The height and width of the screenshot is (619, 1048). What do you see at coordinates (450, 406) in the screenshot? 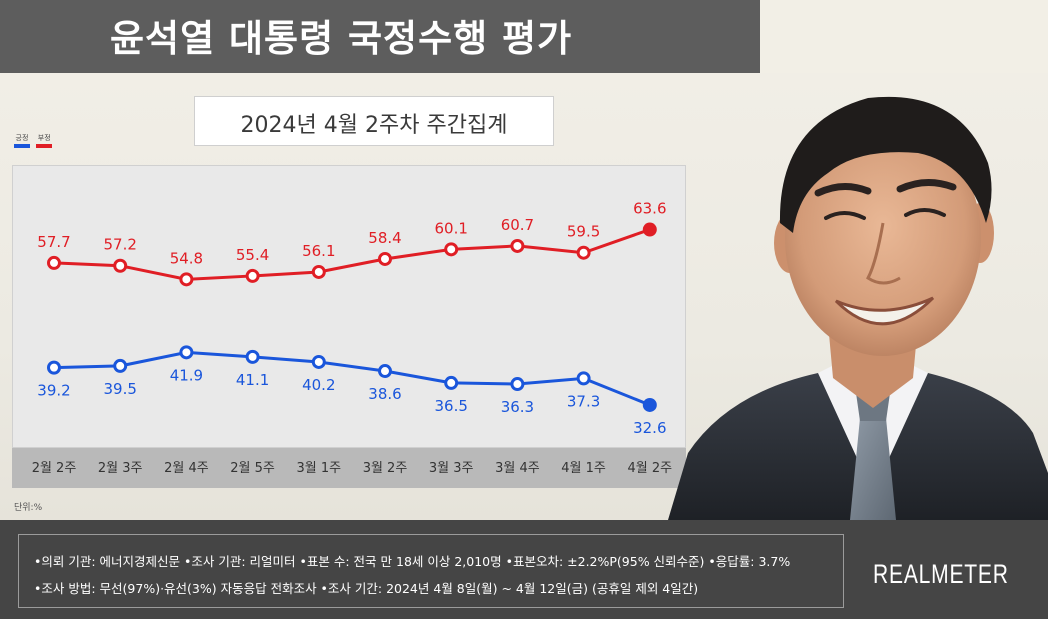
I see `data-label: 36.5` at bounding box center [450, 406].